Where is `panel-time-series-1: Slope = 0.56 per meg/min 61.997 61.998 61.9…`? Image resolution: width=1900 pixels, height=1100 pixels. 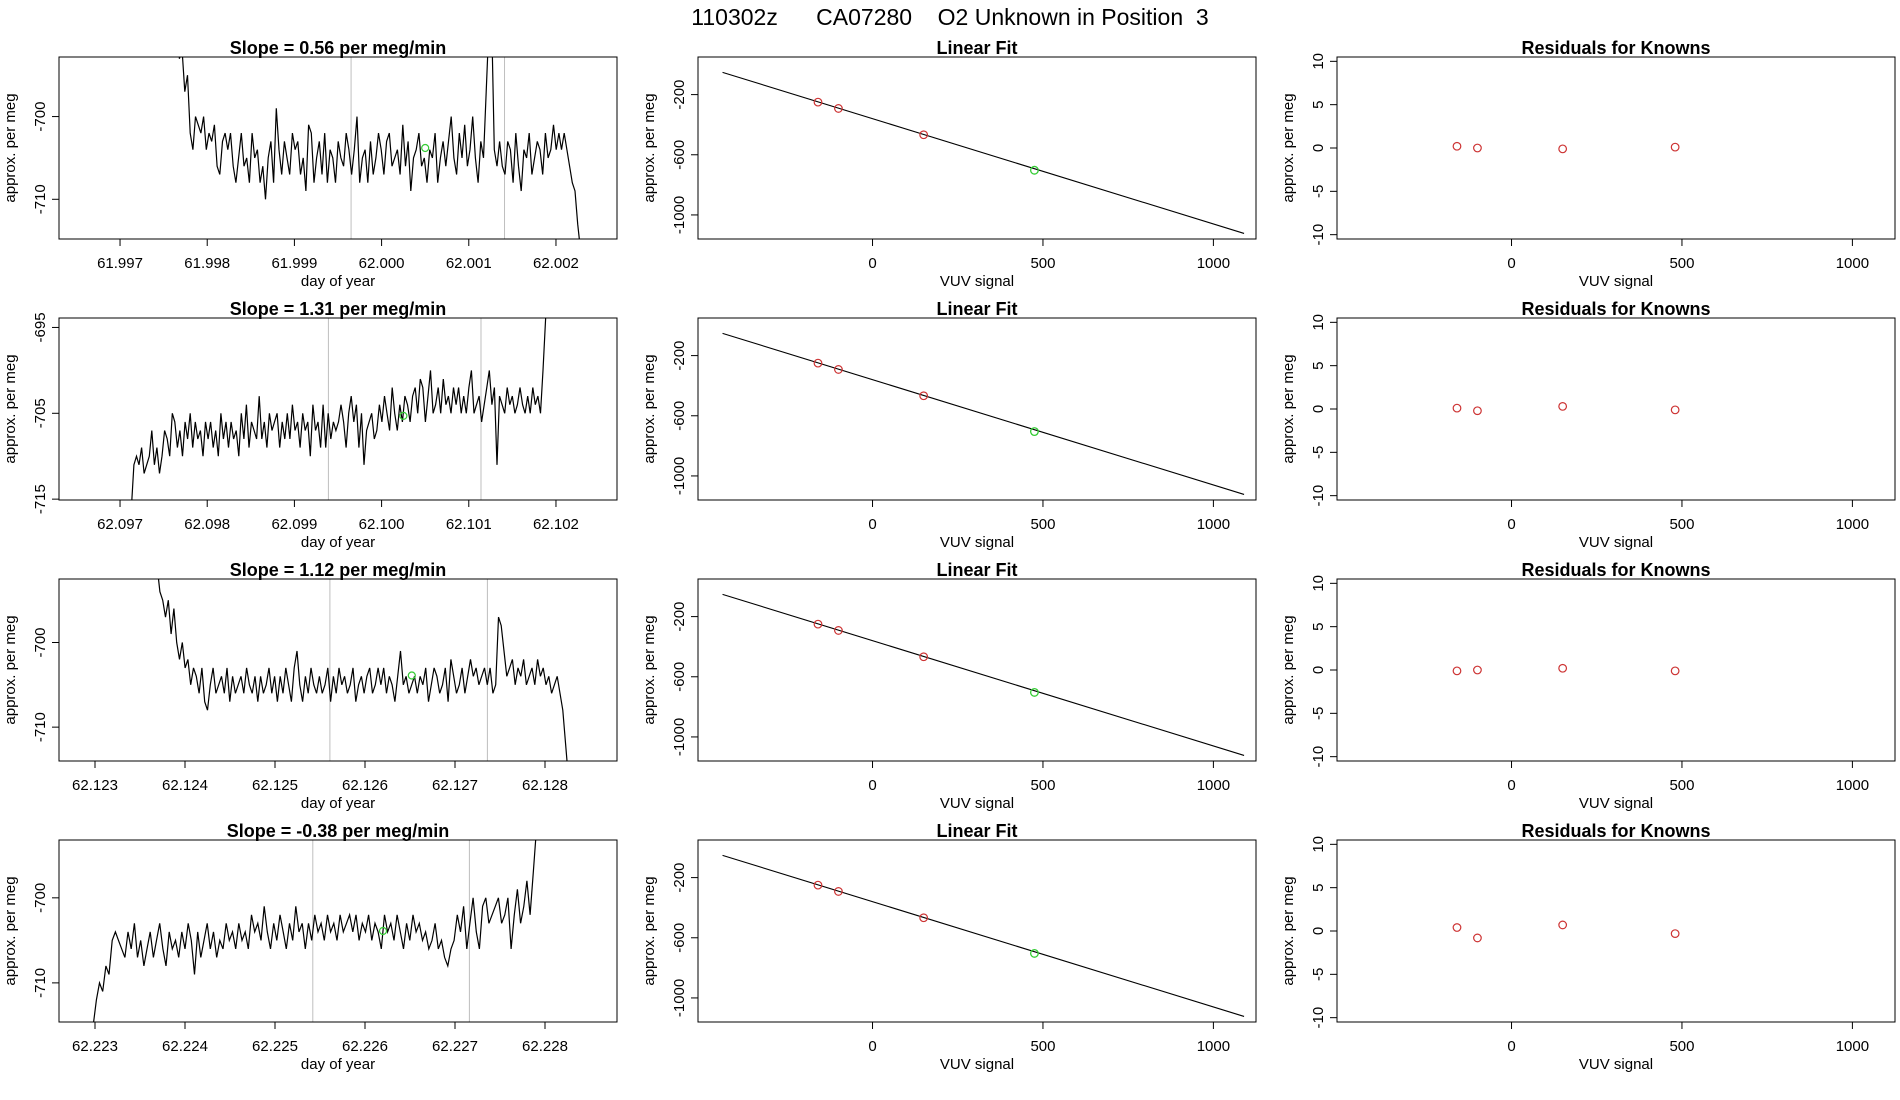
panel-time-series-1: Slope = 0.56 per meg/min 61.997 61.998 61.9… is located at coordinates (310, 164).